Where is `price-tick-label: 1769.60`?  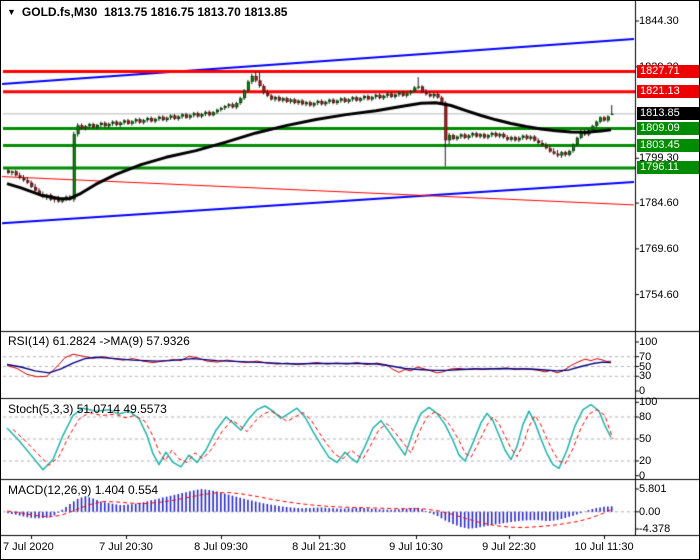 price-tick-label: 1769.60 is located at coordinates (659, 248).